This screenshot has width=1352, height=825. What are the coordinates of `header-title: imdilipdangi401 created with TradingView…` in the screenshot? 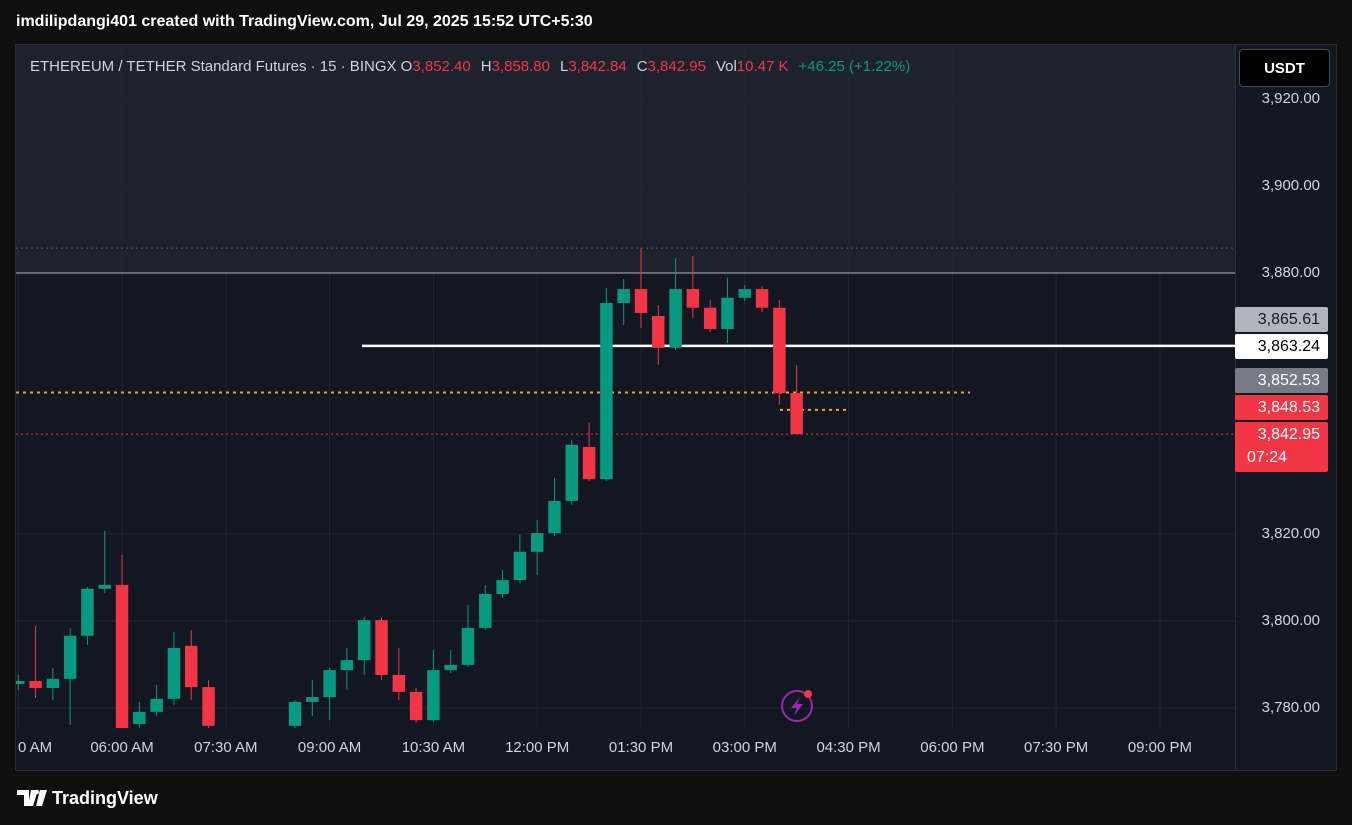 It's located at (304, 21).